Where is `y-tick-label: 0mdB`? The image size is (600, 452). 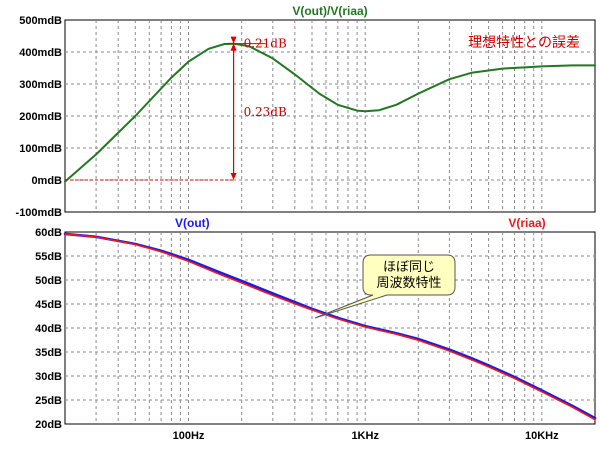 y-tick-label: 0mdB is located at coordinates (46, 181).